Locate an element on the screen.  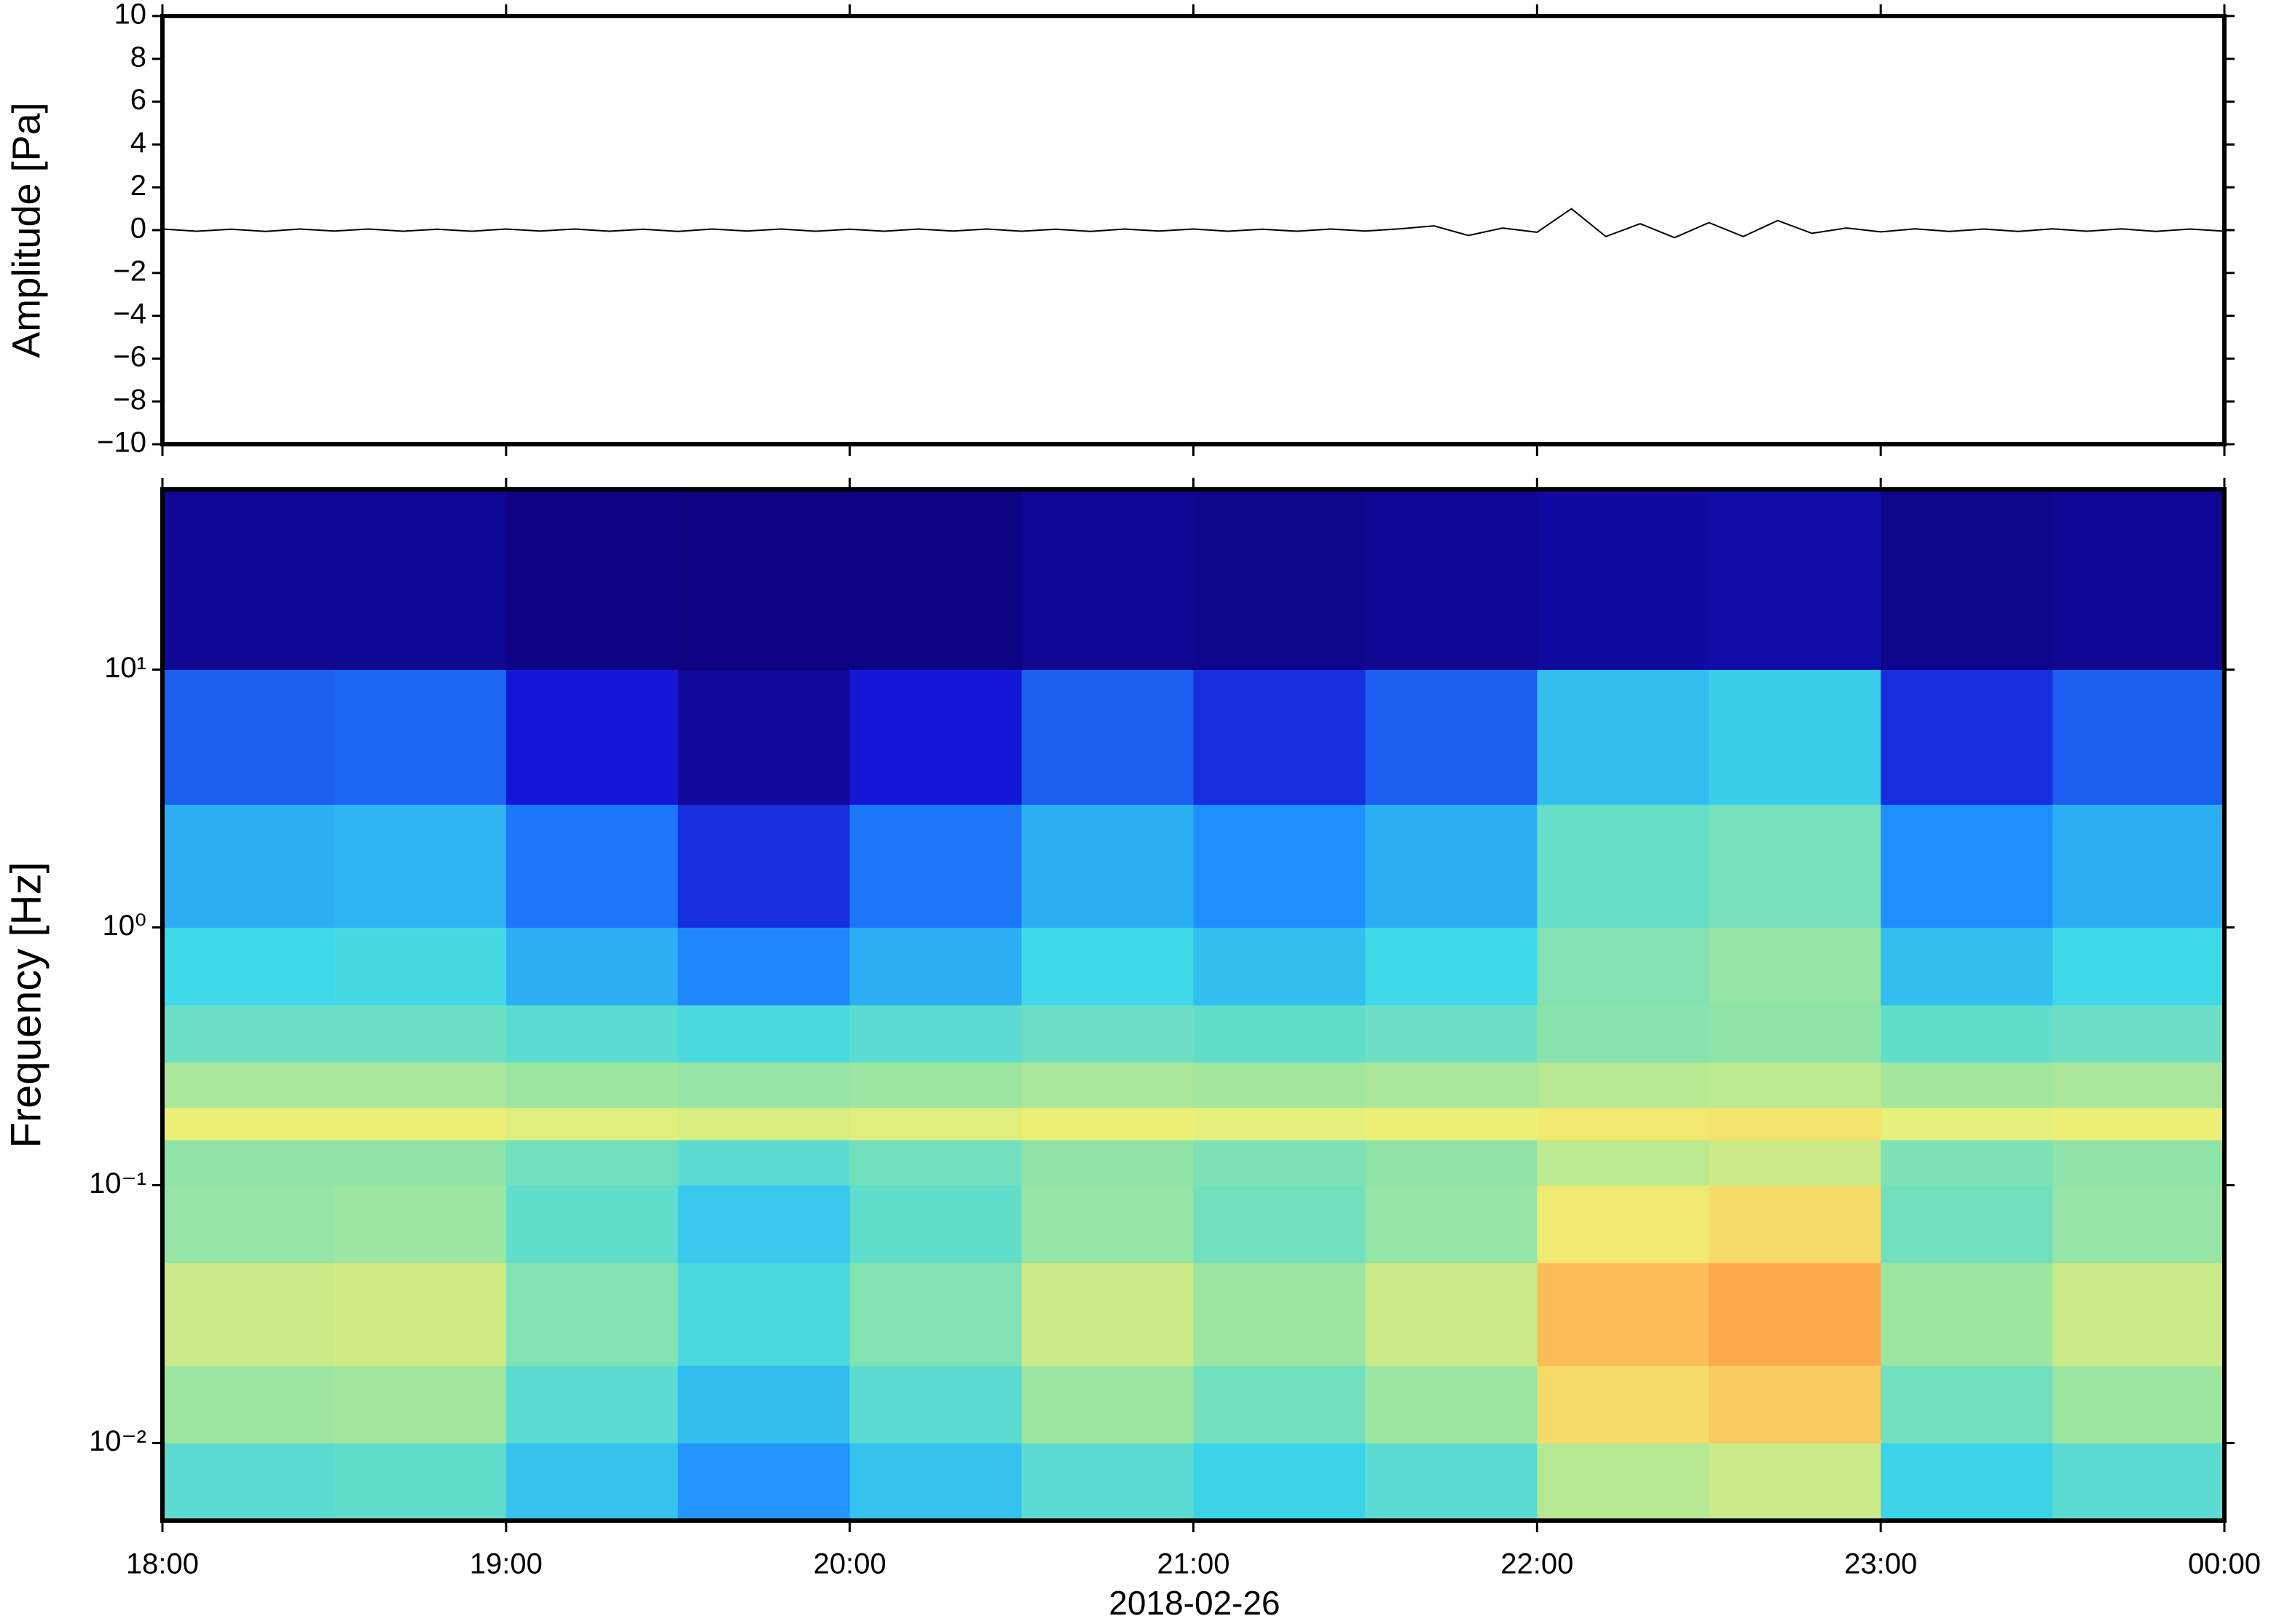
y-tick-label: 8 is located at coordinates (138, 57).